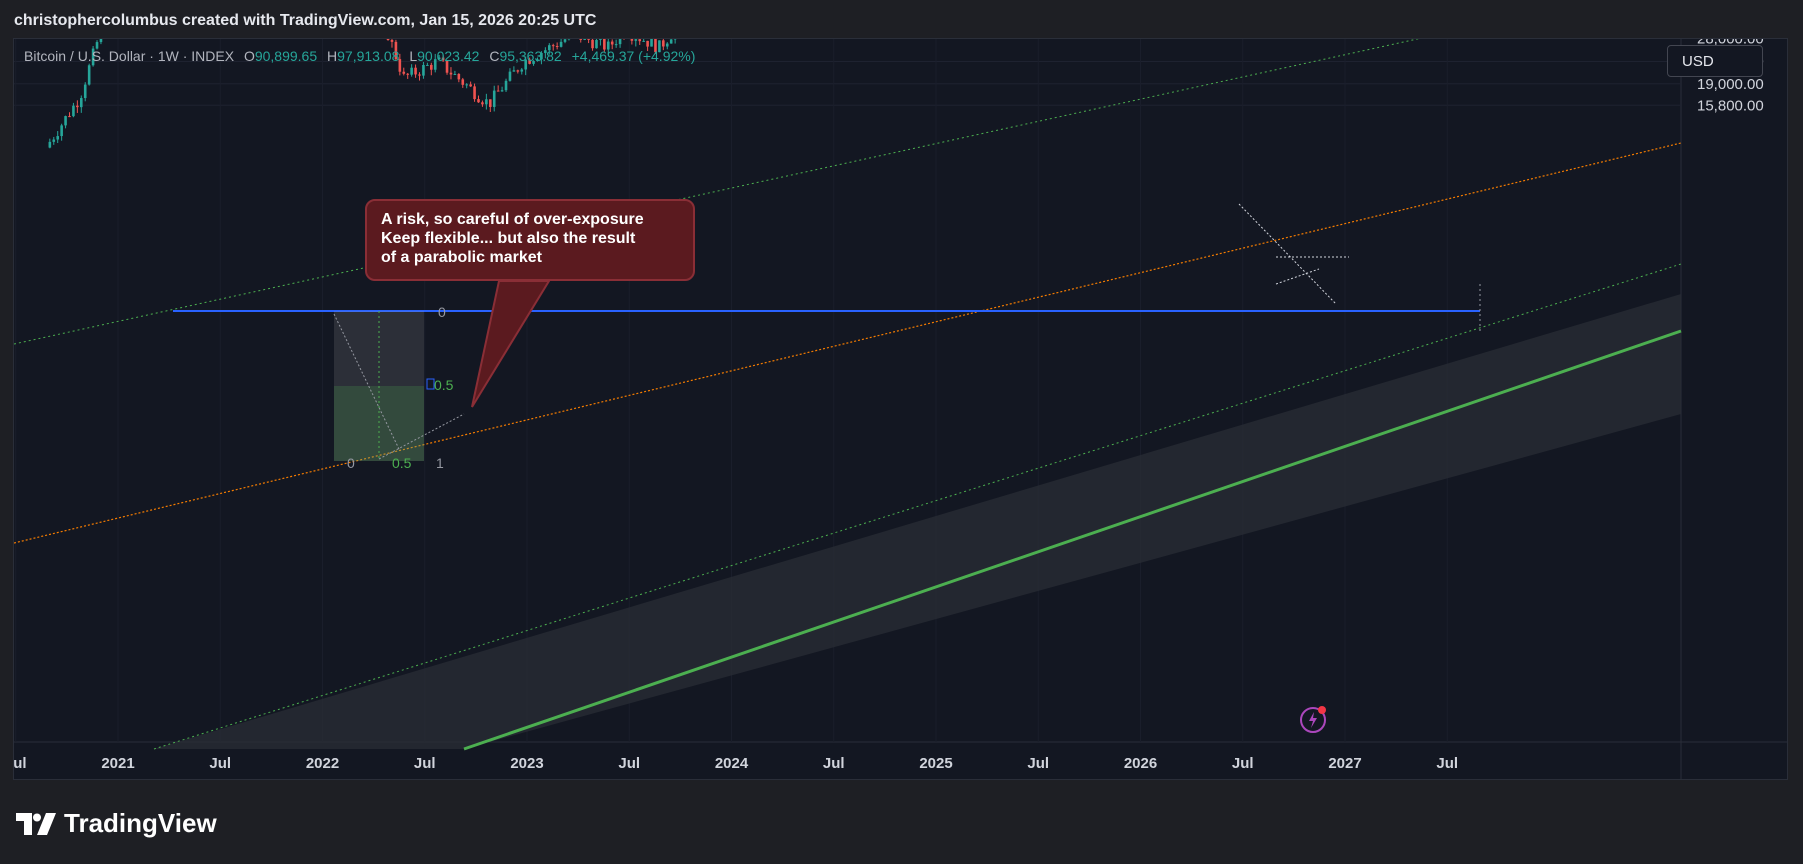 This screenshot has height=864, width=1803. Describe the element at coordinates (508, 238) in the screenshot. I see `callout-line-2: Keep flexible... but also the result` at that location.